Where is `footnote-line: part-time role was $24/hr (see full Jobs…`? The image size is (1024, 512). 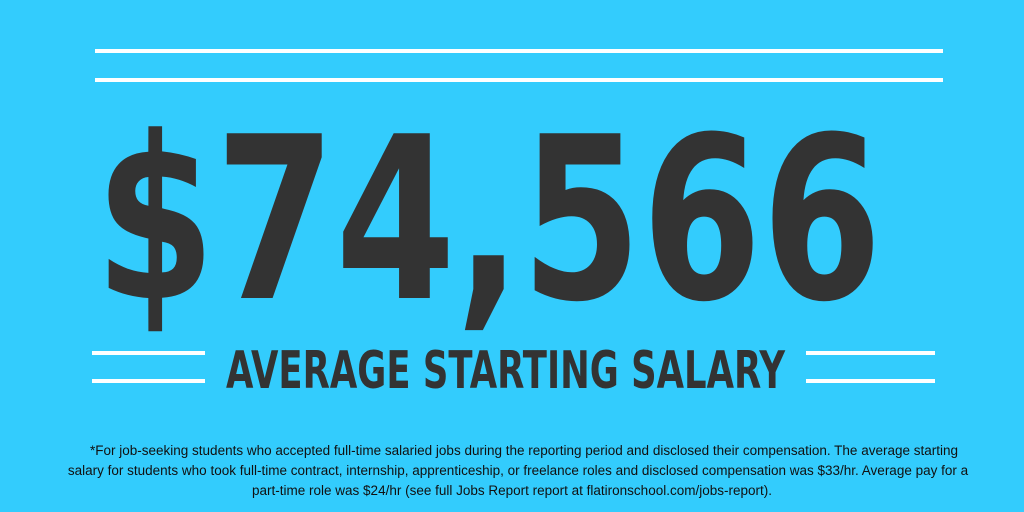
footnote-line: part-time role was $24/hr (see full Jobs… is located at coordinates (512, 490).